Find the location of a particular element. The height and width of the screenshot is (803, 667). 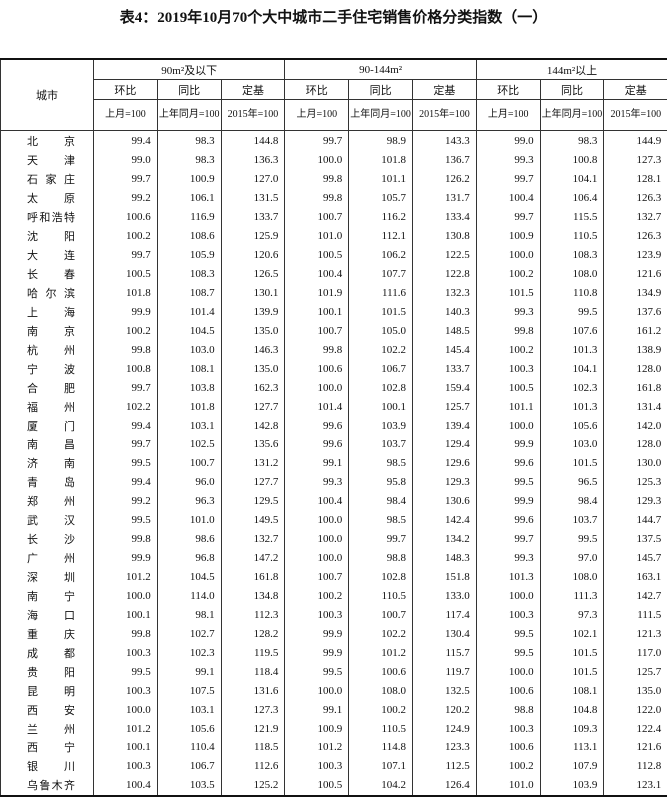

group-header: 90m²及以下 is located at coordinates (189, 69).